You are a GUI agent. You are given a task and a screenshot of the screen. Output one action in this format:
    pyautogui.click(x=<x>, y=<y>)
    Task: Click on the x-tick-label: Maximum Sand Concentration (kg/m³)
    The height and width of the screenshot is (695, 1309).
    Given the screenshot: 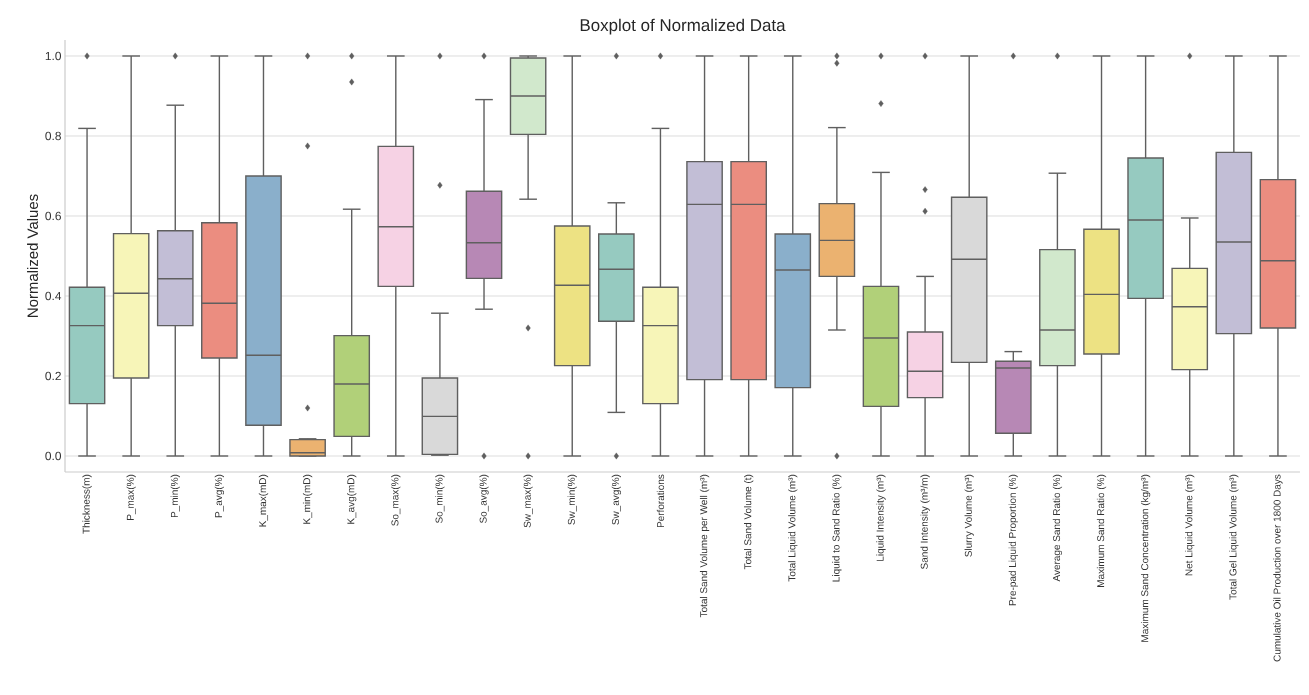 What is the action you would take?
    pyautogui.click(x=1145, y=558)
    